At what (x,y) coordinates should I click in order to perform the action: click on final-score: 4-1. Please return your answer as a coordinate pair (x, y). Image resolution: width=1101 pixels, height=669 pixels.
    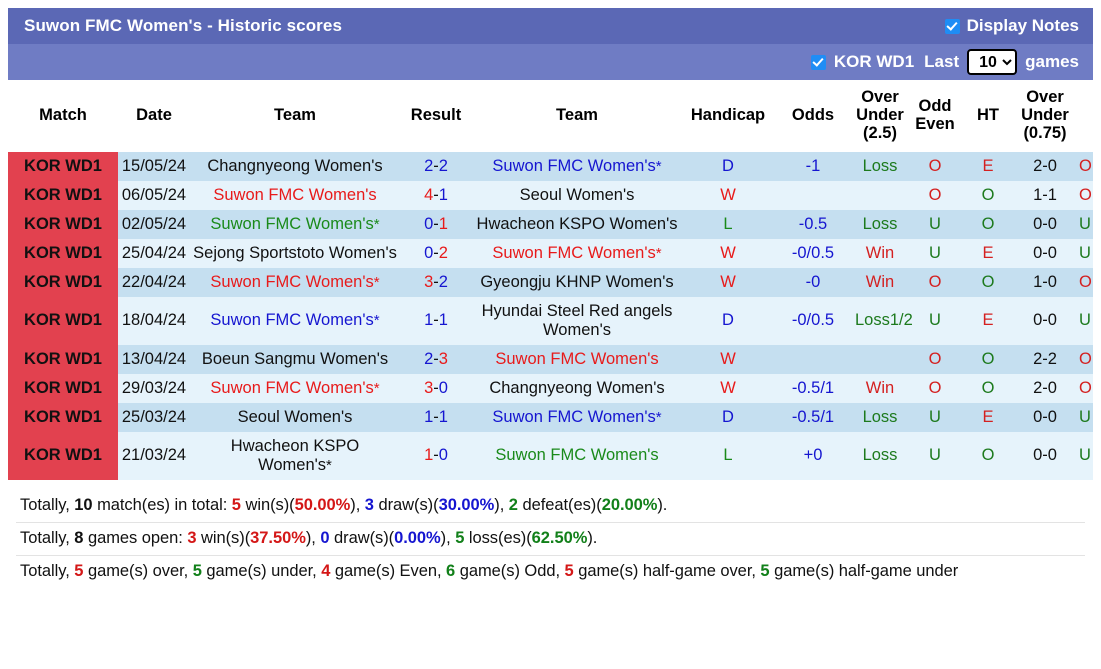
    Looking at the image, I should click on (436, 195).